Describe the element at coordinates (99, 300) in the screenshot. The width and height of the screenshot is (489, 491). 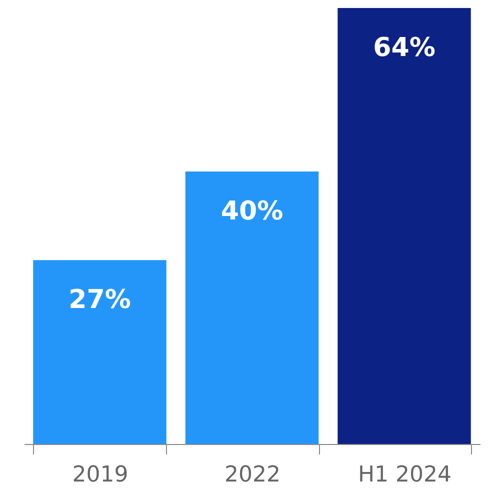
I see `data-label: 27%` at that location.